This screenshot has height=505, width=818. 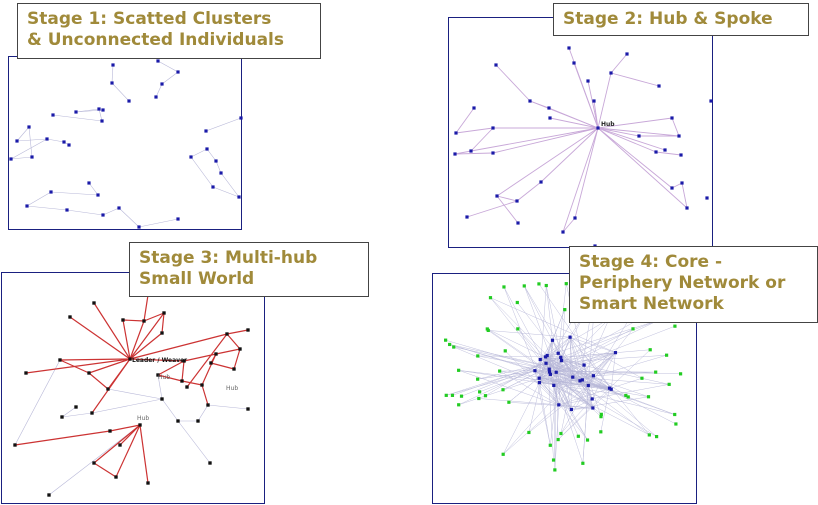 What do you see at coordinates (125, 143) in the screenshot?
I see `stage-1-panel` at bounding box center [125, 143].